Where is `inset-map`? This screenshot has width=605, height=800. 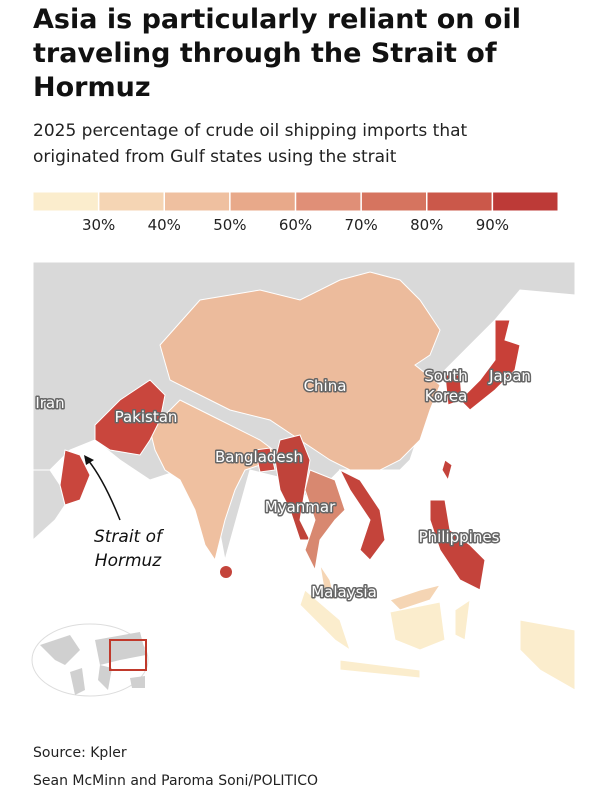 inset-map is located at coordinates (90, 660).